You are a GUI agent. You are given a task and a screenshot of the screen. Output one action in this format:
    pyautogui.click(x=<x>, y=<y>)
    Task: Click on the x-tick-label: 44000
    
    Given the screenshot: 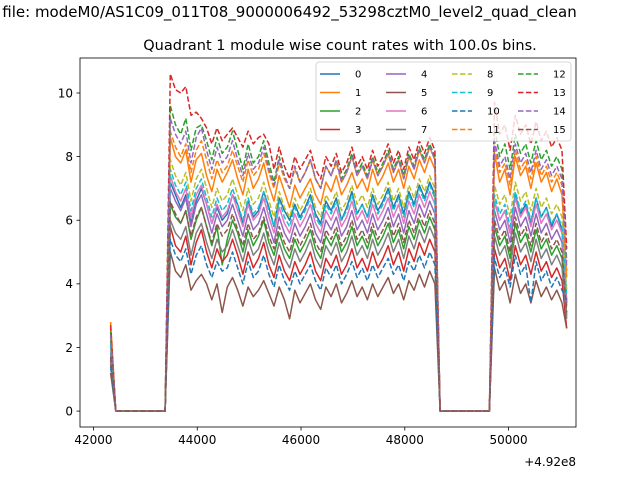 What is the action you would take?
    pyautogui.click(x=197, y=440)
    